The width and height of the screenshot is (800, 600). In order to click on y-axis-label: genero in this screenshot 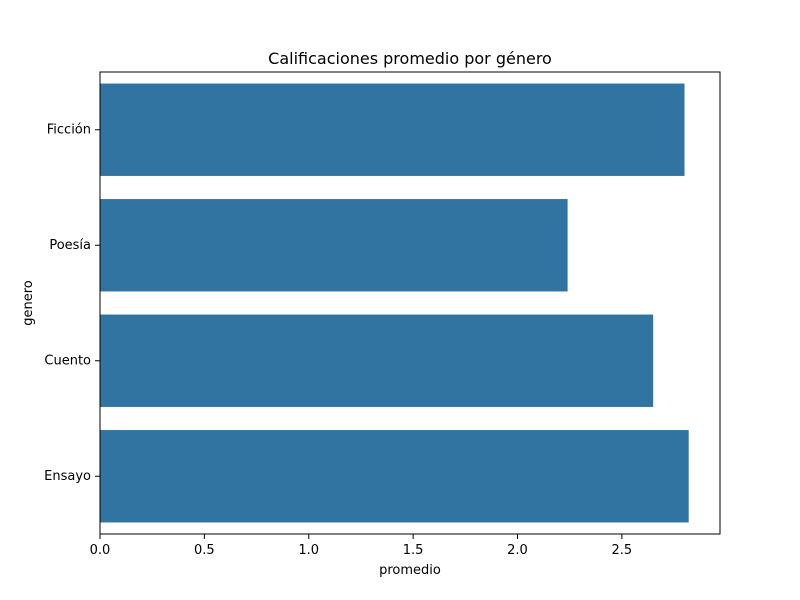, I will do `click(28, 303)`.